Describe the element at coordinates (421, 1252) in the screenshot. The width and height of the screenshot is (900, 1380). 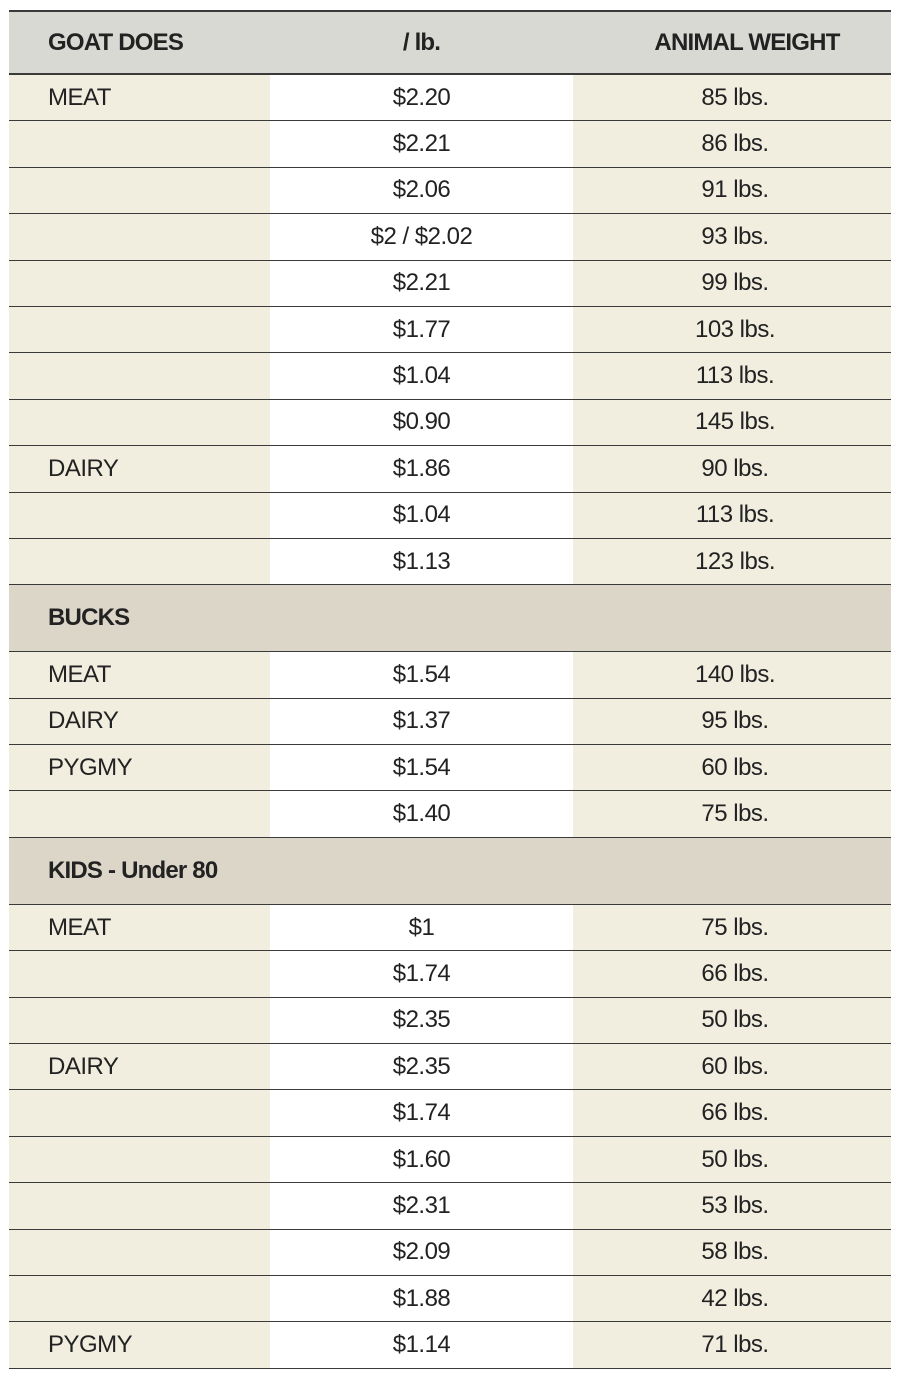
I see `price-cell: $2.09` at that location.